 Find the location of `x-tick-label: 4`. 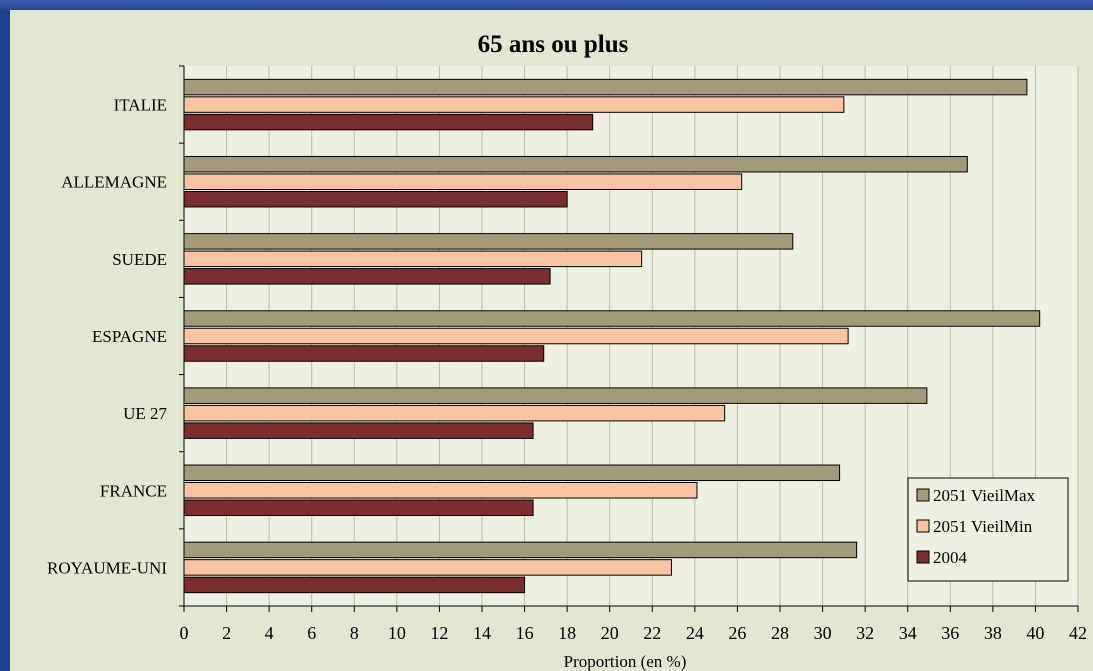

x-tick-label: 4 is located at coordinates (269, 633).